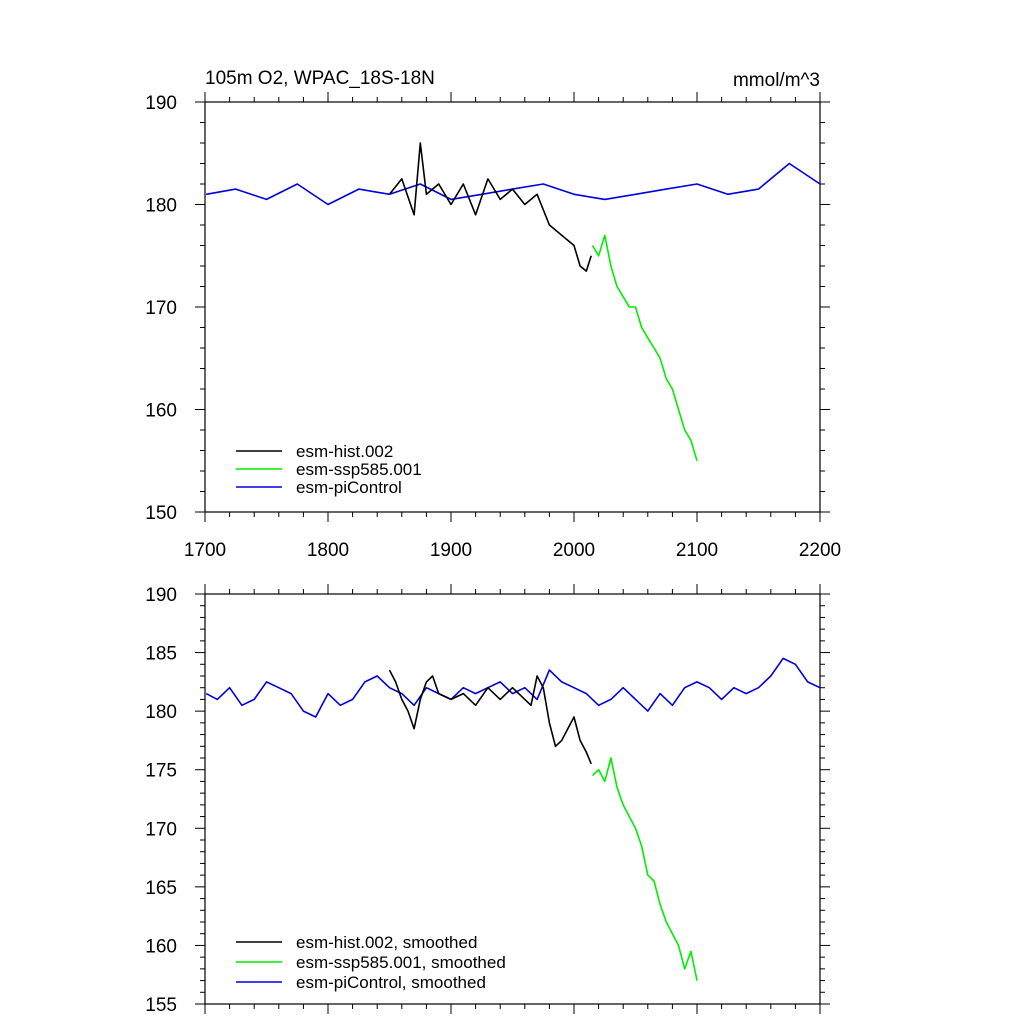 The height and width of the screenshot is (1024, 1024). What do you see at coordinates (161, 888) in the screenshot?
I see `y-tick-label: 165` at bounding box center [161, 888].